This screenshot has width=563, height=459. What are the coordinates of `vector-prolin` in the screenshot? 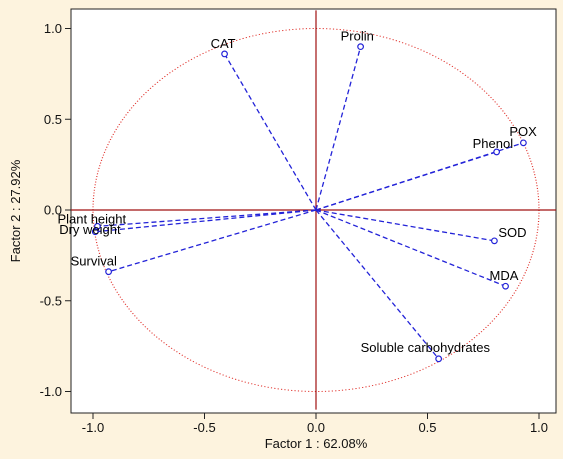 It's located at (338, 128).